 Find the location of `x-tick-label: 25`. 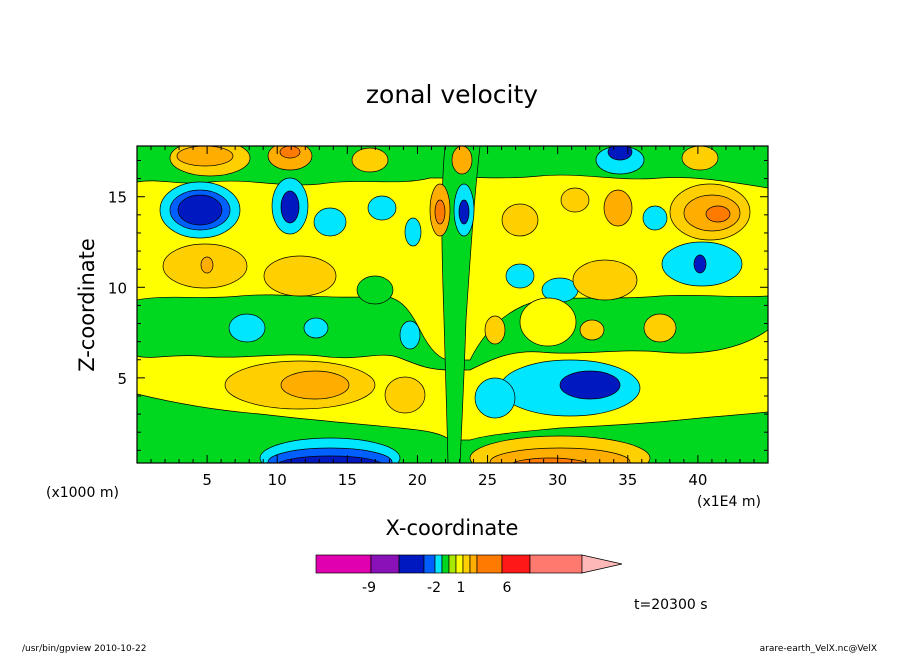

x-tick-label: 25 is located at coordinates (487, 480).